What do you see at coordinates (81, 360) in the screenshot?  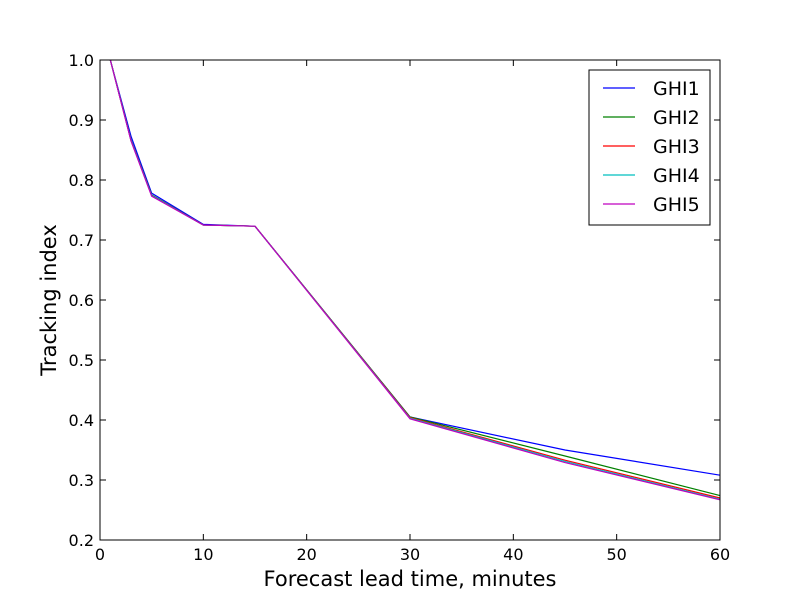 I see `y-tick-label: 0.5` at bounding box center [81, 360].